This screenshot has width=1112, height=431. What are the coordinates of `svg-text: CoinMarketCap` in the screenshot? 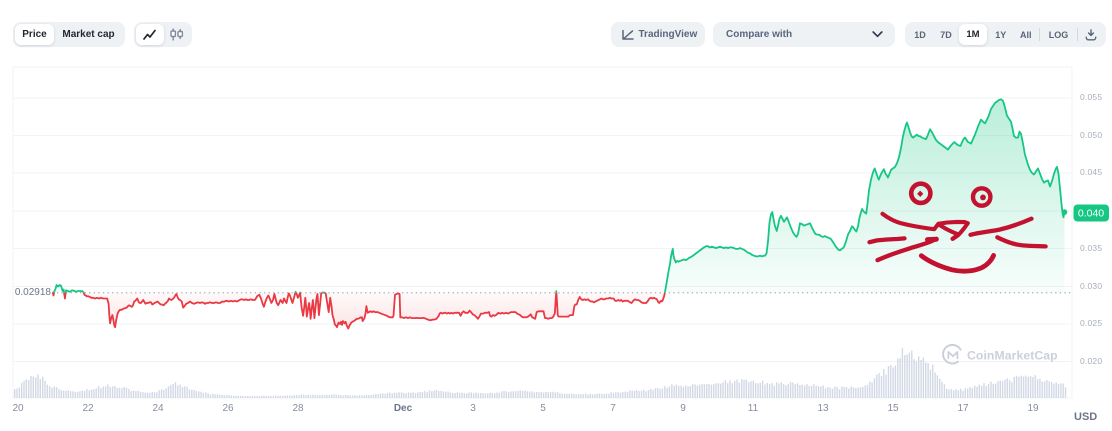 It's located at (1012, 356).